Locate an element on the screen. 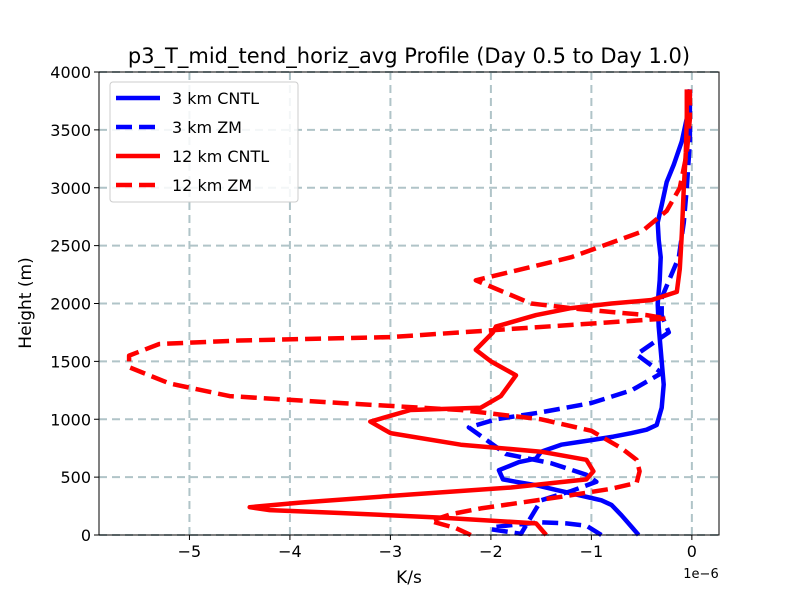  legend-label: 12 km ZM is located at coordinates (212, 185).